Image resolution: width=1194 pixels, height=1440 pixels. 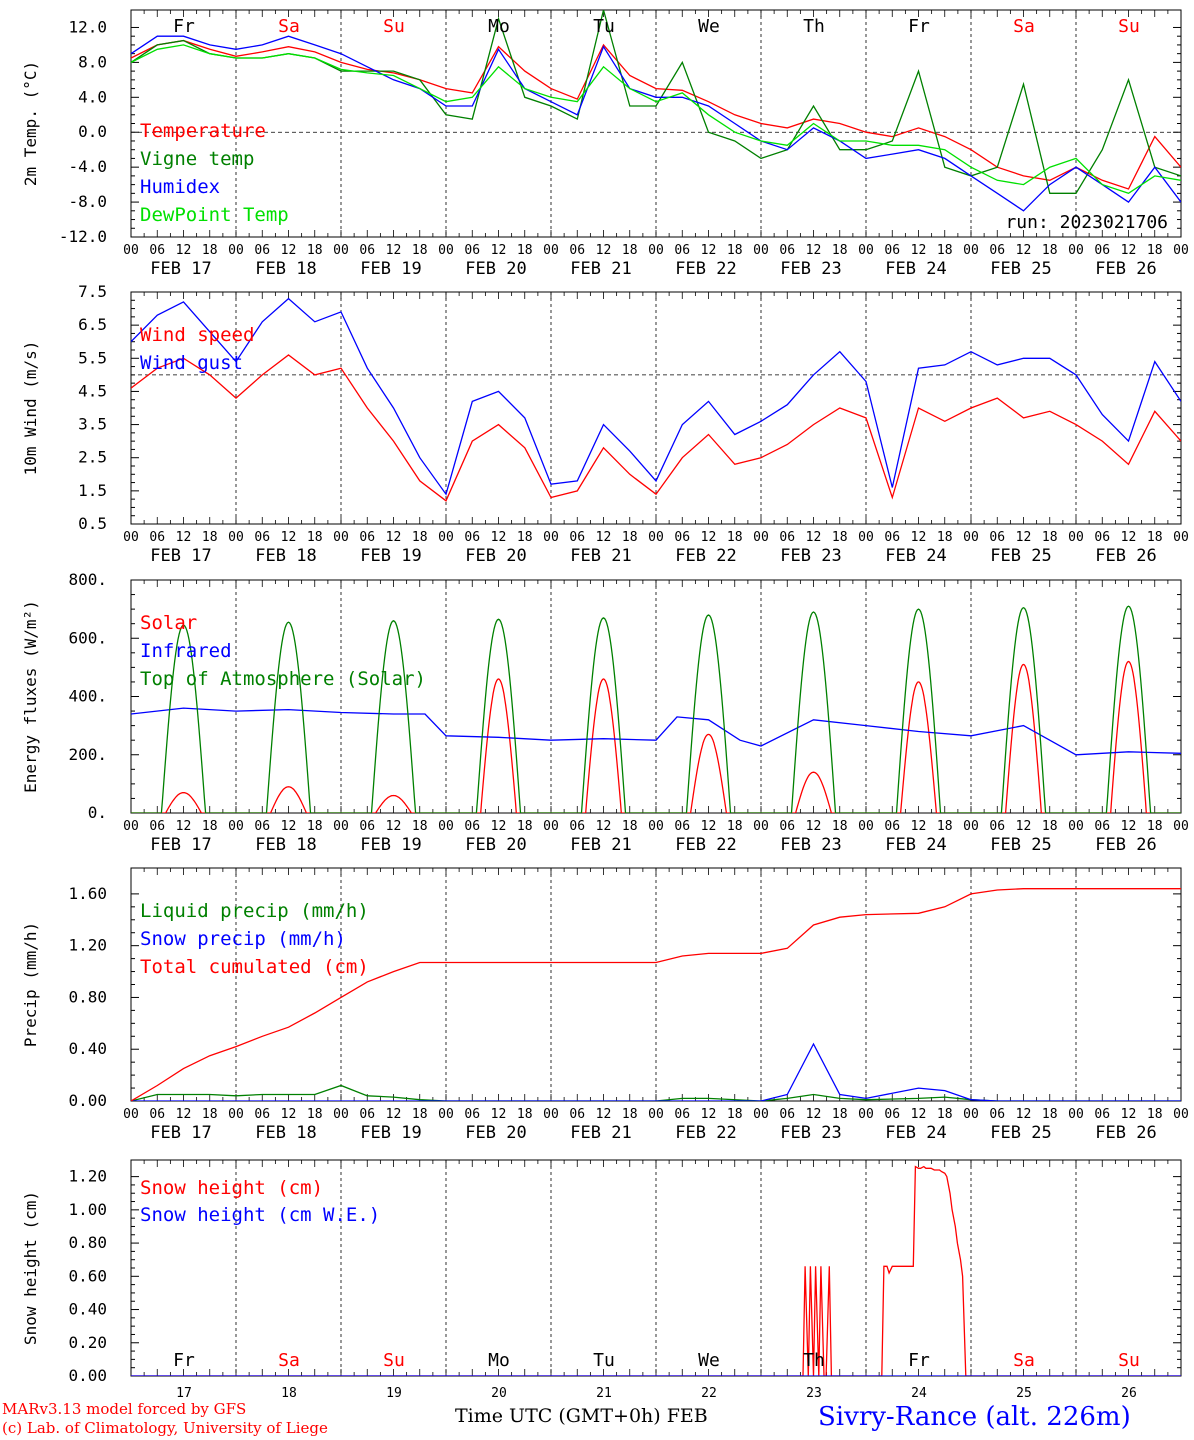 What do you see at coordinates (394, 1393) in the screenshot?
I see `day-number-label: 19` at bounding box center [394, 1393].